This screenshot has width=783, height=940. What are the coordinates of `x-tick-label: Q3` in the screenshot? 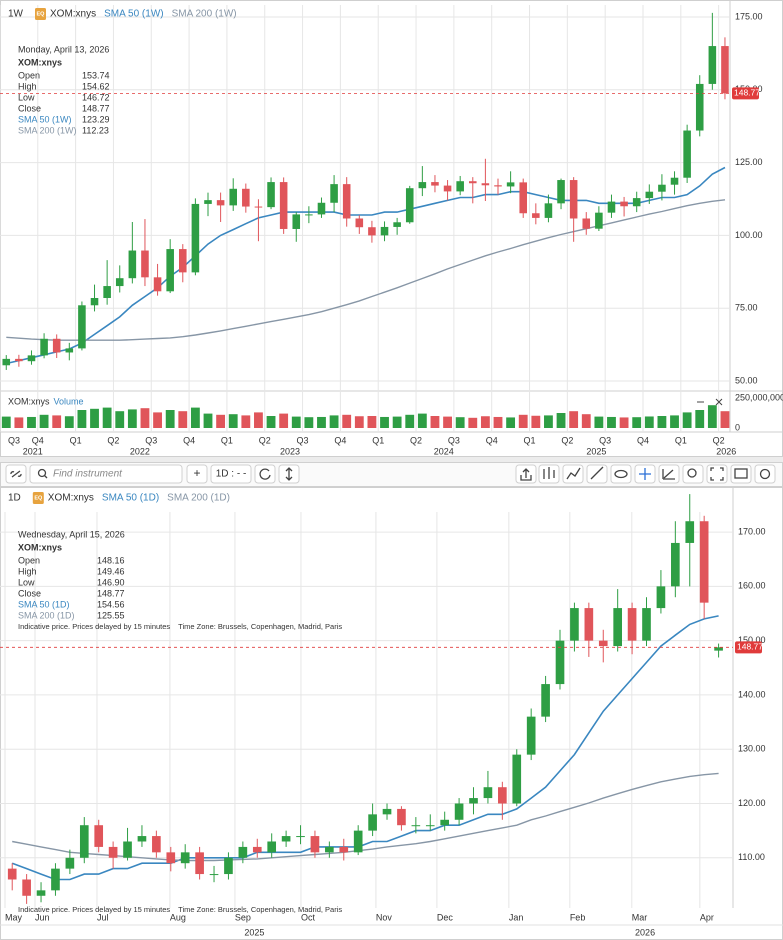 It's located at (151, 440).